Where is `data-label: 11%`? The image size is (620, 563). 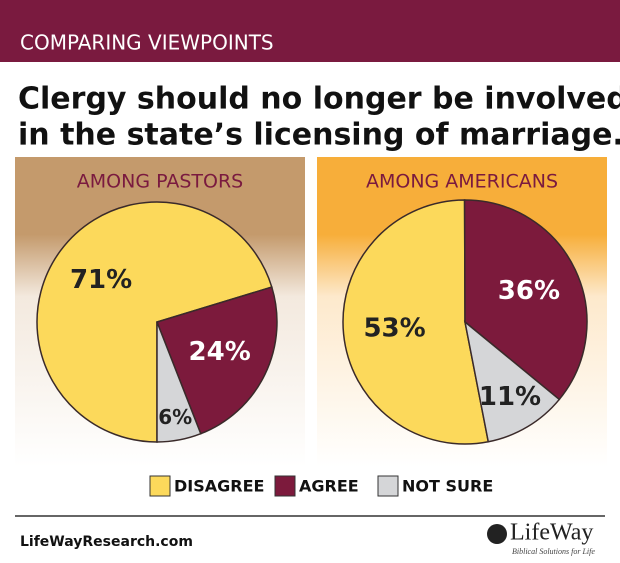 data-label: 11% is located at coordinates (510, 397).